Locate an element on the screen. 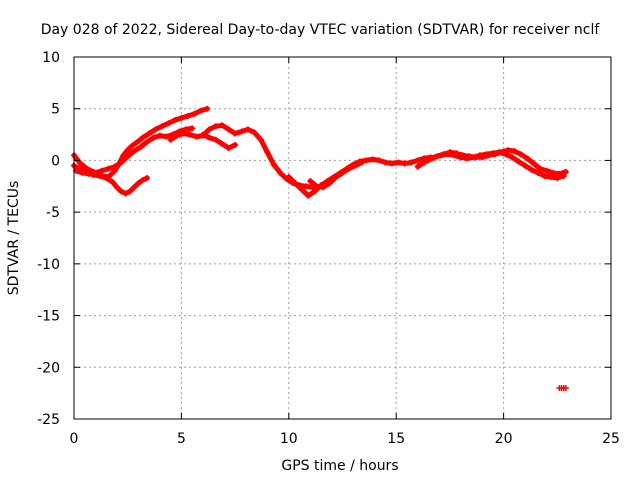 The height and width of the screenshot is (480, 640). series-satellite-track-g is located at coordinates (336, 175).